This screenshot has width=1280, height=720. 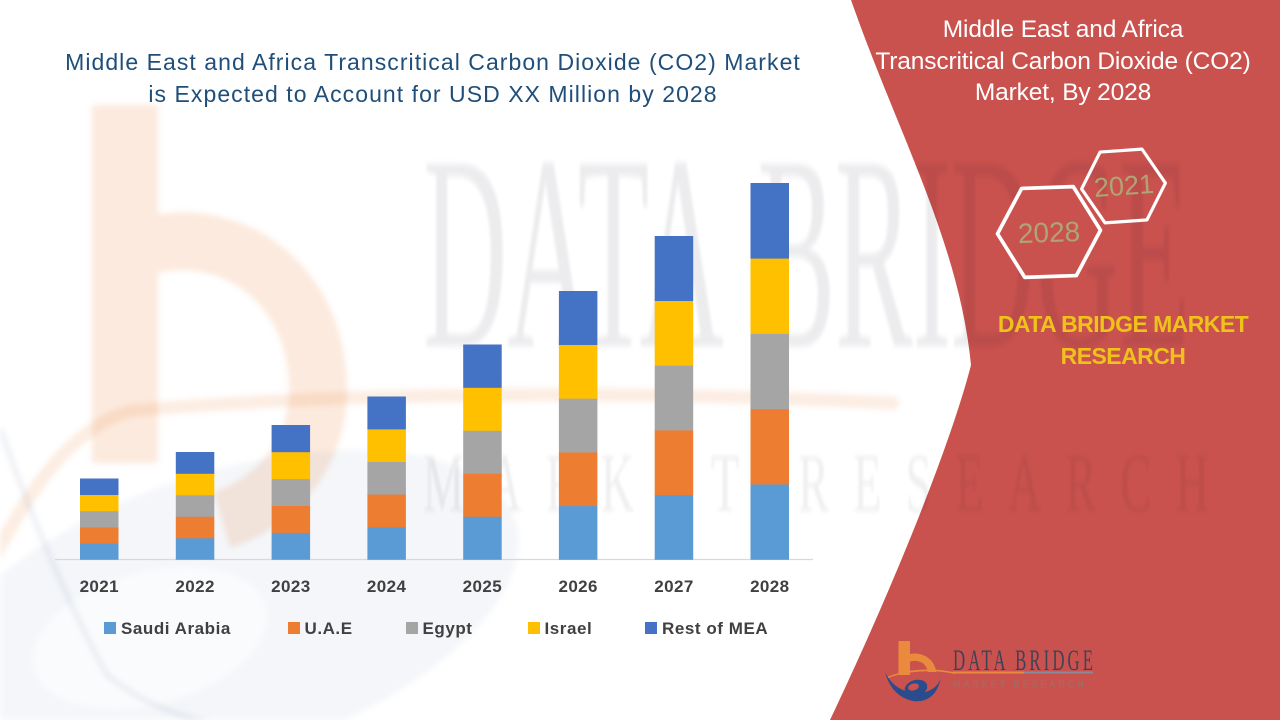 I want to click on svg-text: 2028, so click(x=1048, y=232).